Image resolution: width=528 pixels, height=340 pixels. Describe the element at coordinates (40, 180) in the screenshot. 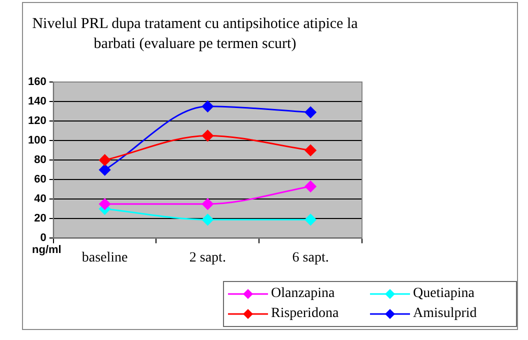

I see `y-tick-label: 60` at that location.